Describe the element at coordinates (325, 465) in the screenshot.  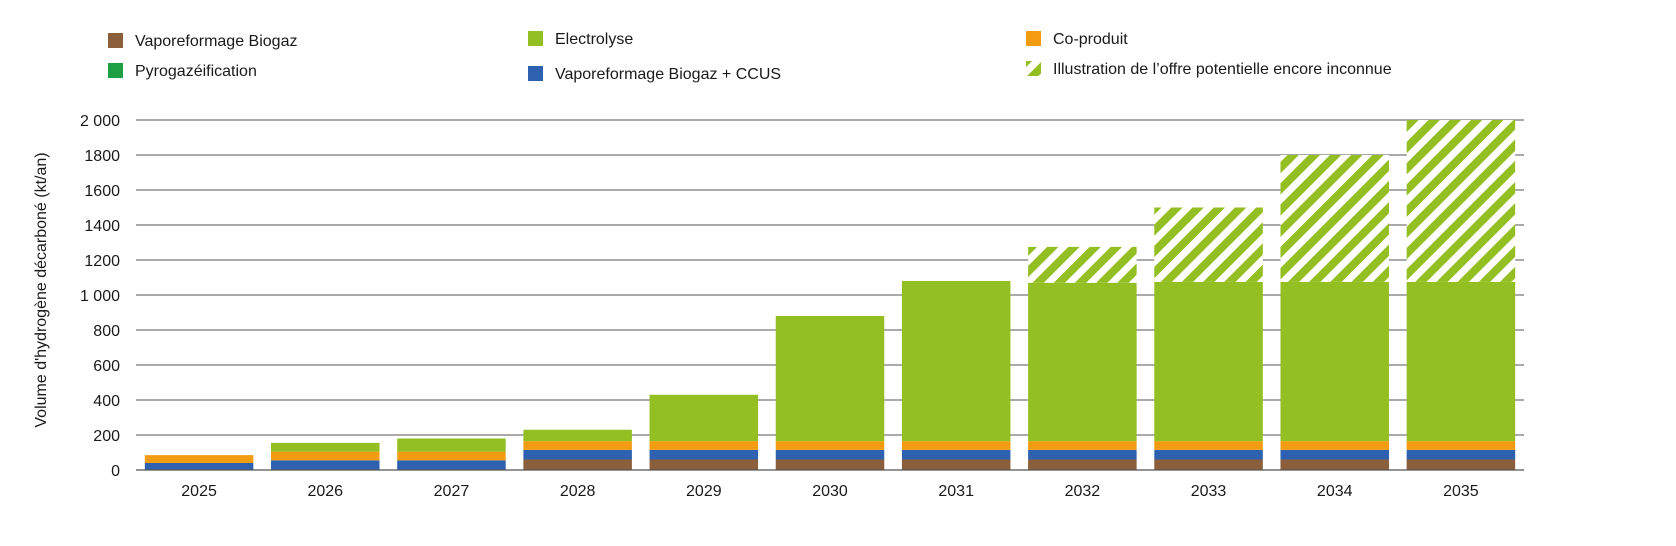
I see `bar-vaporeformage-biogaz-ccus-2026` at that location.